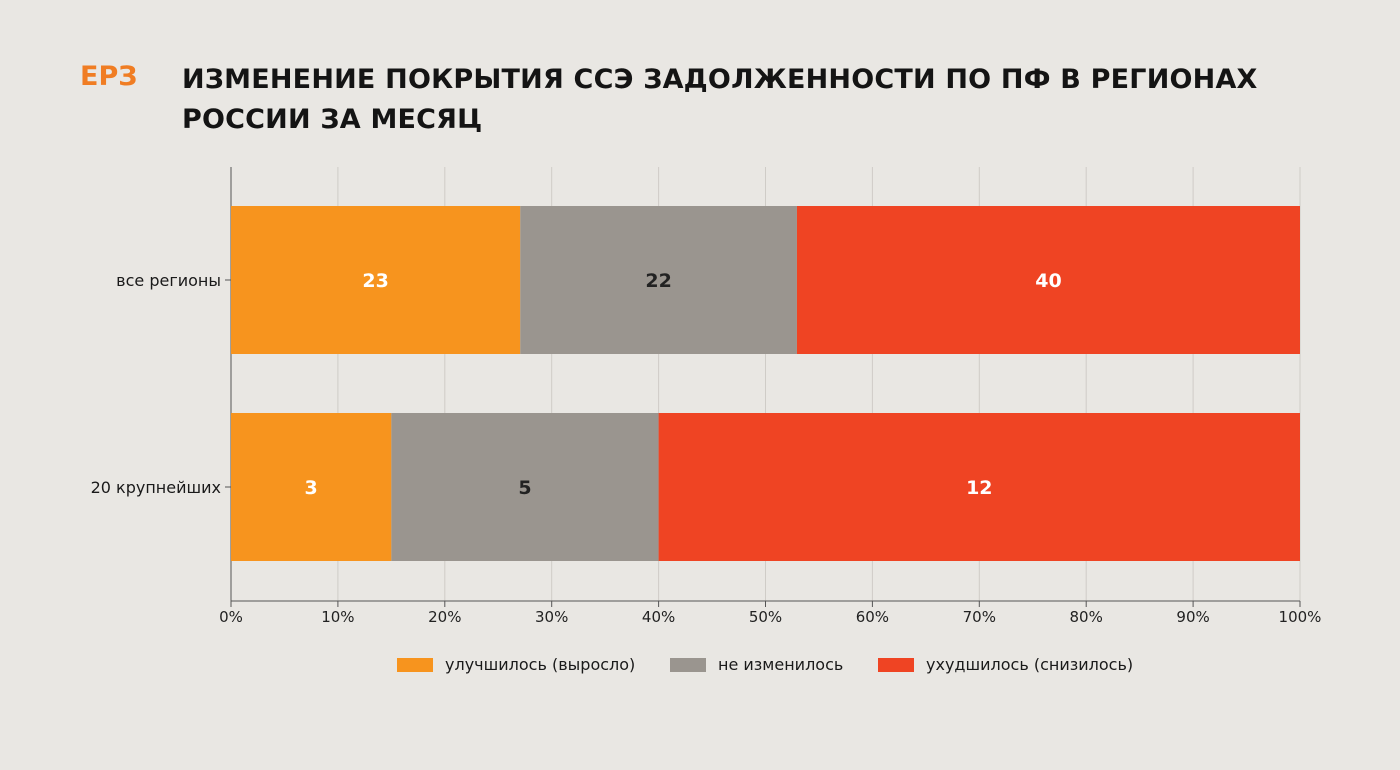 The width and height of the screenshot is (1400, 770). What do you see at coordinates (765, 617) in the screenshot?
I see `x-tick-label: 50%` at bounding box center [765, 617].